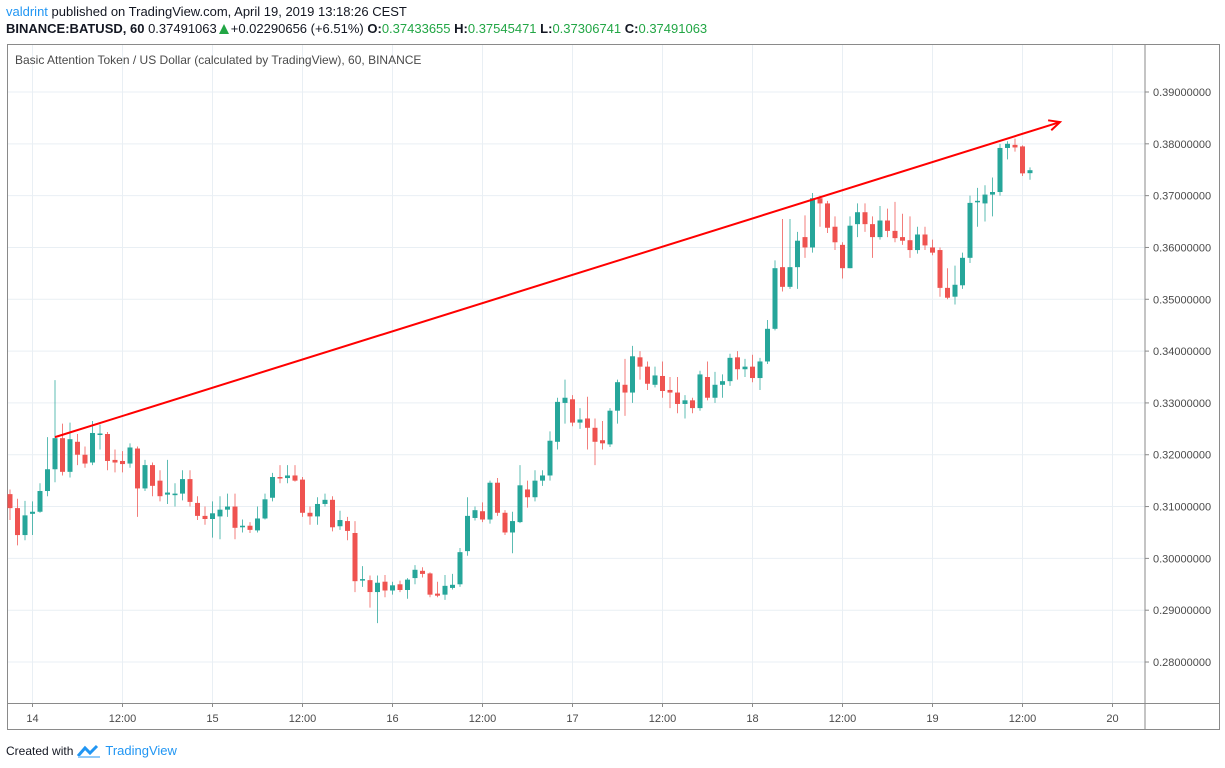  I want to click on price-tick-label: 0.36000000, so click(1182, 248).